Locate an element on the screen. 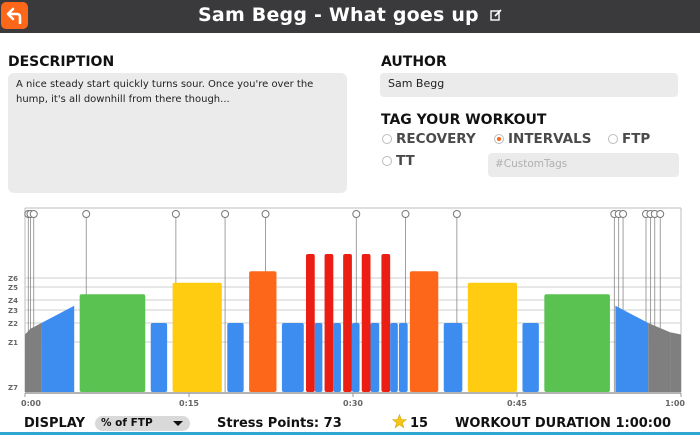 Image resolution: width=700 pixels, height=435 pixels. custom-tags-placeholder: #CustomTags is located at coordinates (531, 164).